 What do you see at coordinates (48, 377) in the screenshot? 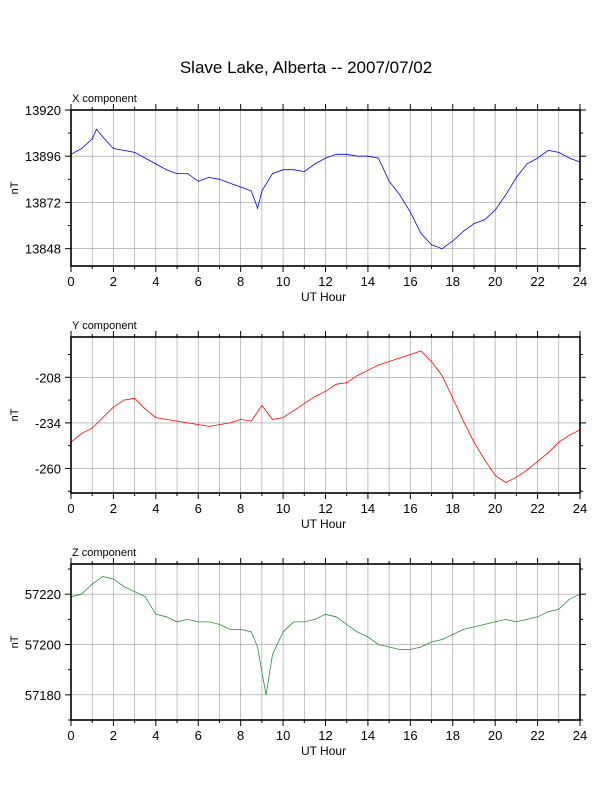
I see `y-tick-label: -208` at bounding box center [48, 377].